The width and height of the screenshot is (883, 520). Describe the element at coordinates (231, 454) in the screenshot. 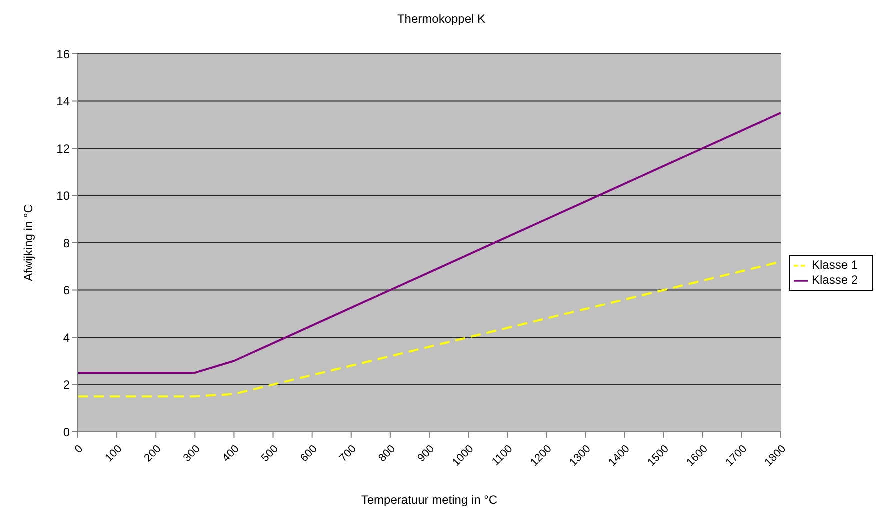

I see `x-tick-label: 400` at that location.